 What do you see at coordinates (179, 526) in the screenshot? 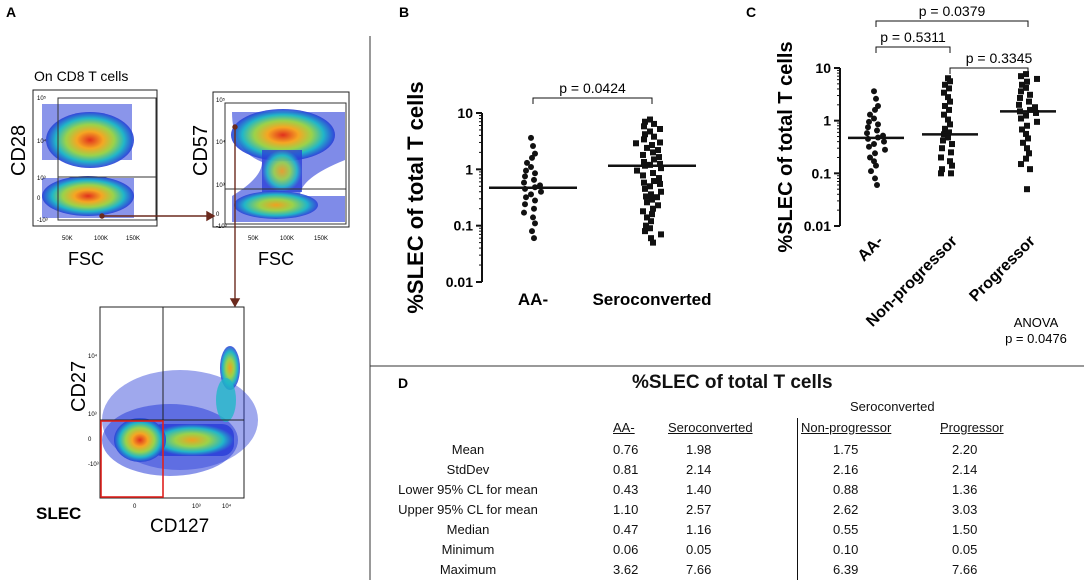
I see `plot3-xlabel: CD127` at bounding box center [179, 526].